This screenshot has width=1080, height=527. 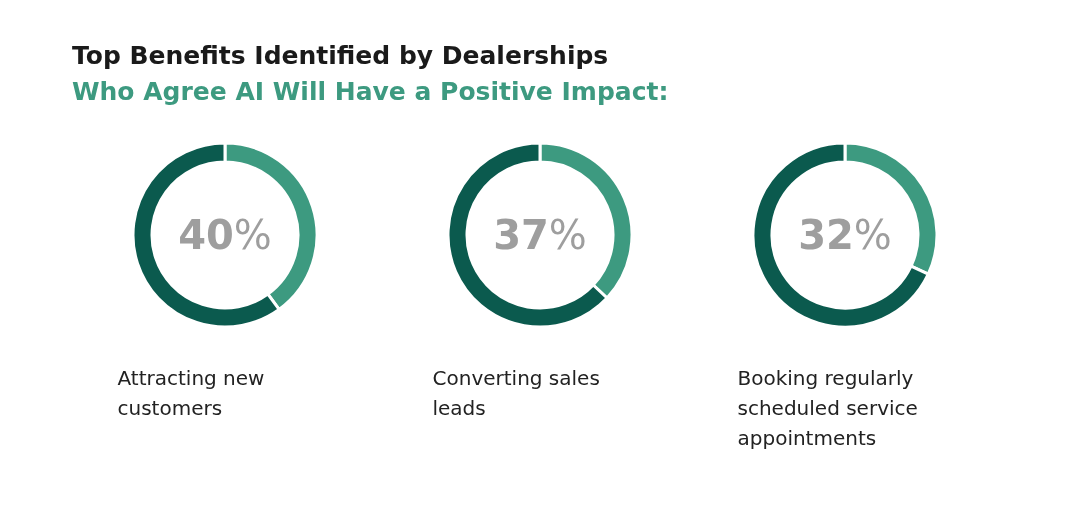 I want to click on data-label: 37%, so click(x=540, y=235).